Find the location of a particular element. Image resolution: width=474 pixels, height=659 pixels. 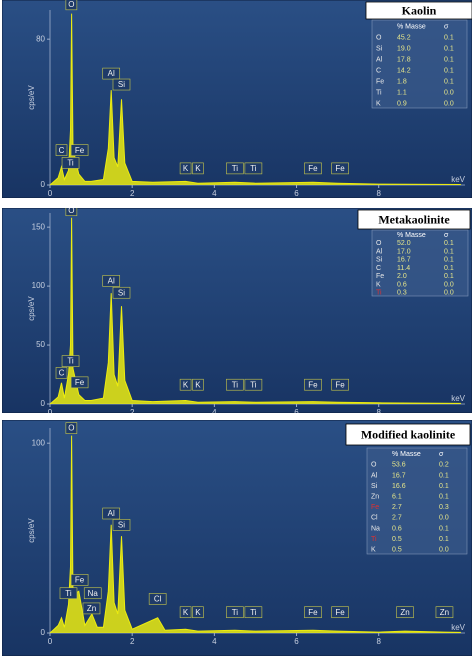

table-cell: 6.1 is located at coordinates (397, 497).